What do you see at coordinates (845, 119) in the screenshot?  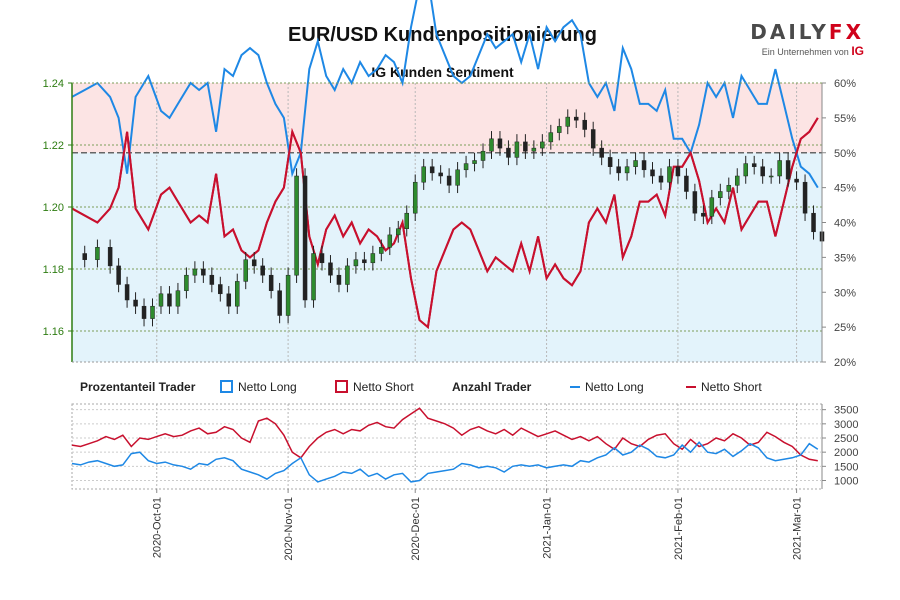 I see `percent-tick-label: 55%` at bounding box center [845, 119].